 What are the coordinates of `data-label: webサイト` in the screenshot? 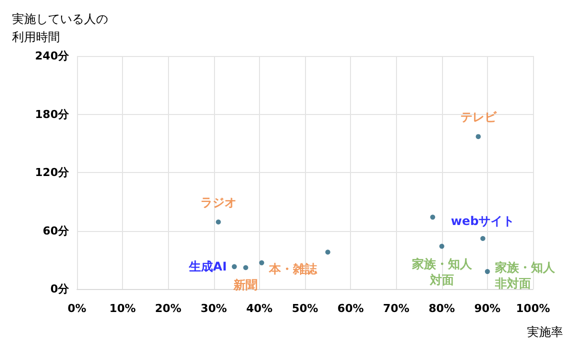 It's located at (482, 221).